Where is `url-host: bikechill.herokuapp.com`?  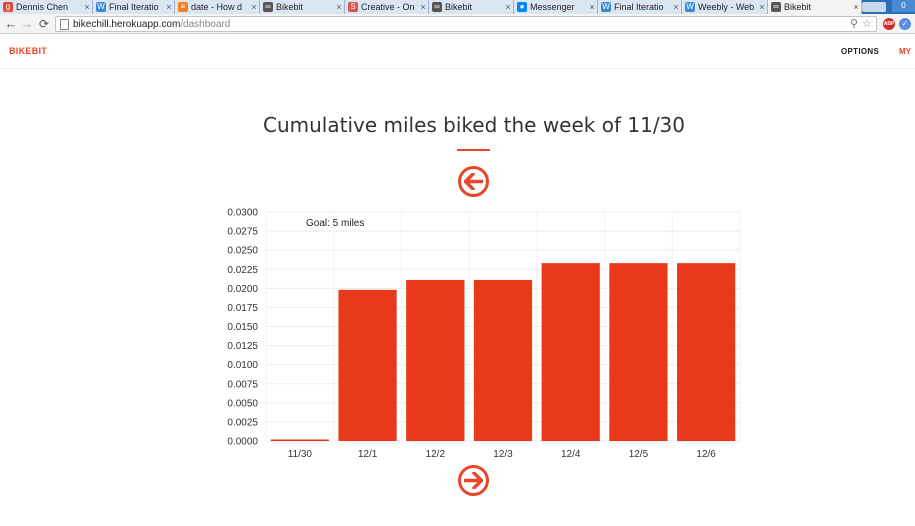
url-host: bikechill.herokuapp.com is located at coordinates (127, 24).